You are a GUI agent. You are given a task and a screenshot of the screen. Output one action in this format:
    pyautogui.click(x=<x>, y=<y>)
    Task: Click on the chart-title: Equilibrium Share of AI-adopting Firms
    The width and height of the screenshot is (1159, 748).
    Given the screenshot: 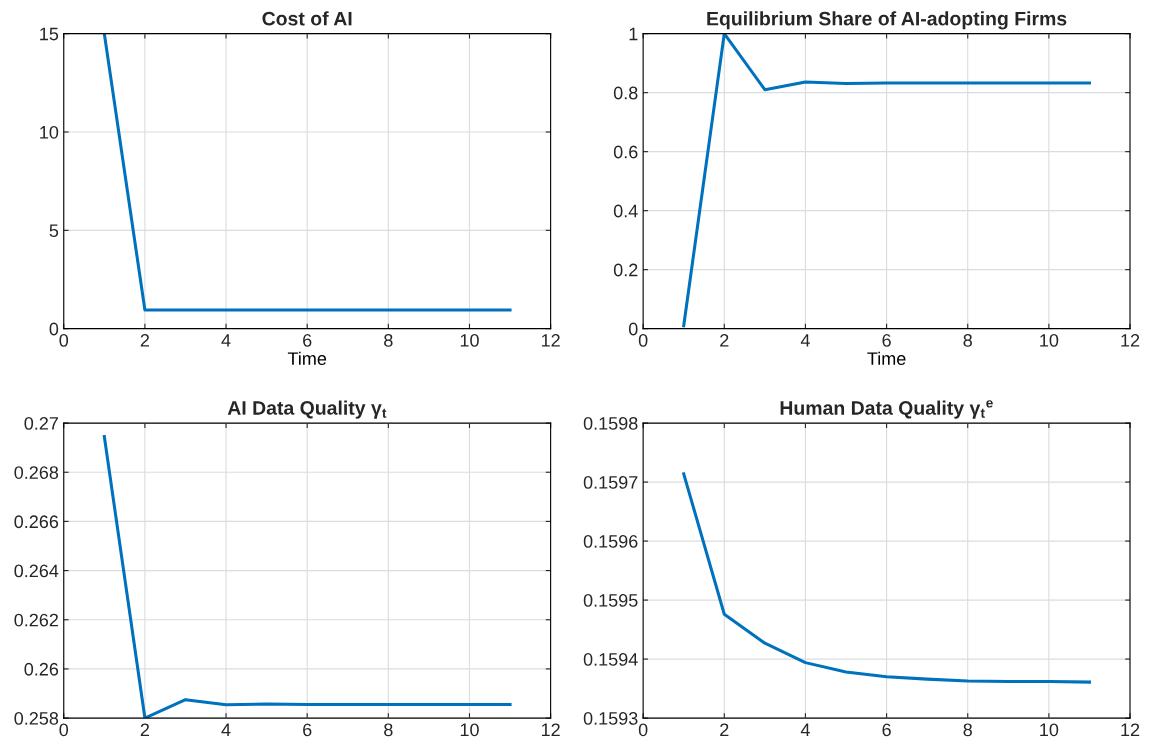 What is the action you would take?
    pyautogui.click(x=887, y=20)
    